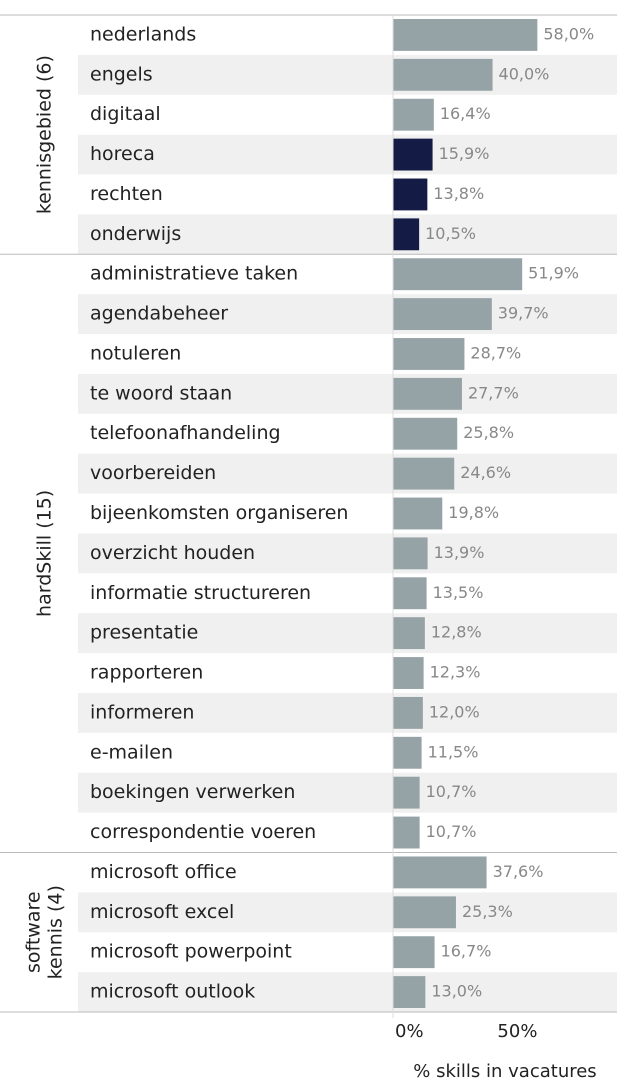 The height and width of the screenshot is (1082, 617). Describe the element at coordinates (458, 592) in the screenshot. I see `value-label: 13,5%` at that location.